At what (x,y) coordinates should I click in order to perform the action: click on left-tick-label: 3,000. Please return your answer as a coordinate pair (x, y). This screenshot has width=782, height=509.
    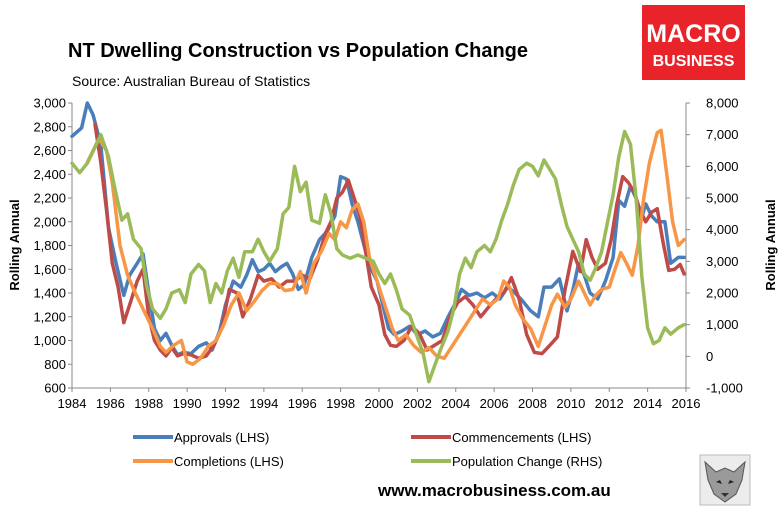
    Looking at the image, I should click on (49, 103).